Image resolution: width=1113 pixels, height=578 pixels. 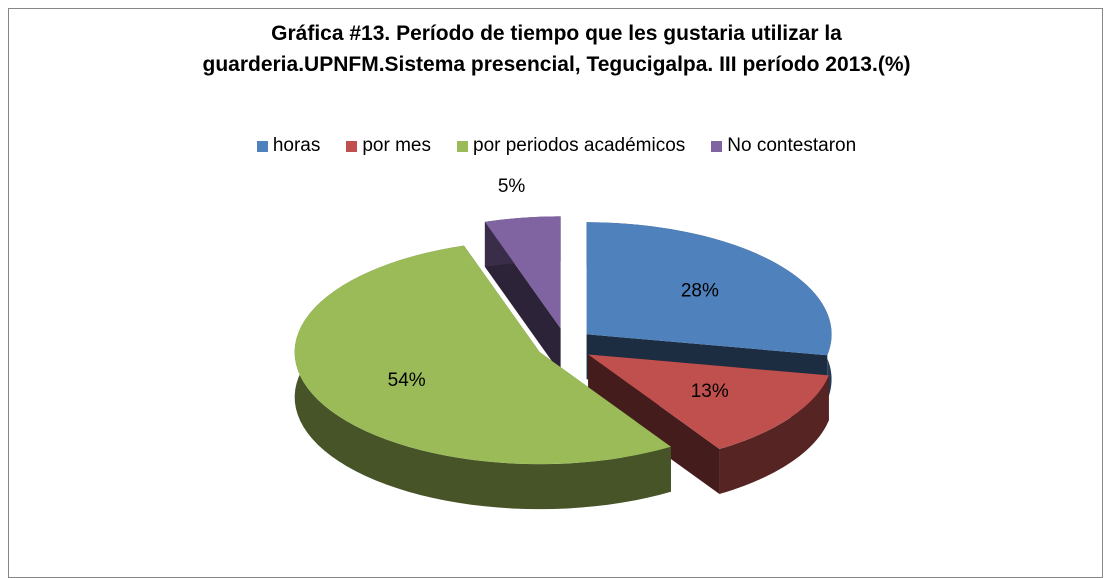 What do you see at coordinates (512, 186) in the screenshot?
I see `data-label: 5%` at bounding box center [512, 186].